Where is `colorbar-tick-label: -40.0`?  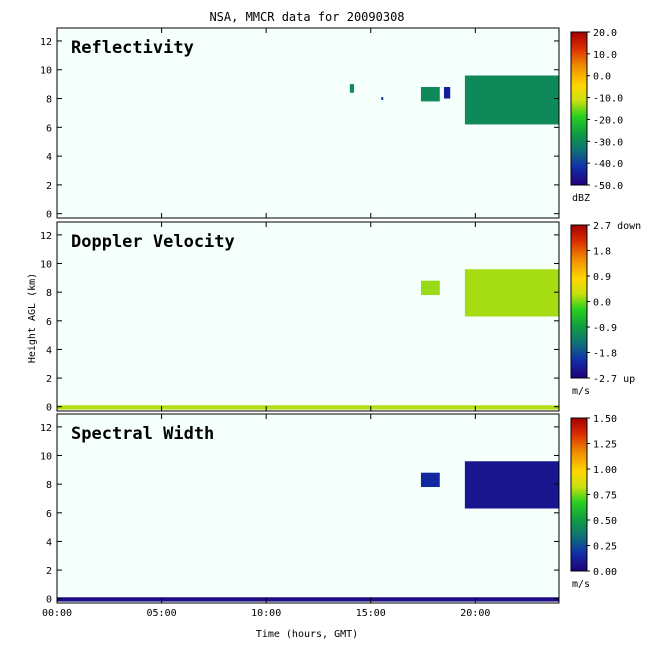
colorbar-tick-label: -40.0 is located at coordinates (608, 164).